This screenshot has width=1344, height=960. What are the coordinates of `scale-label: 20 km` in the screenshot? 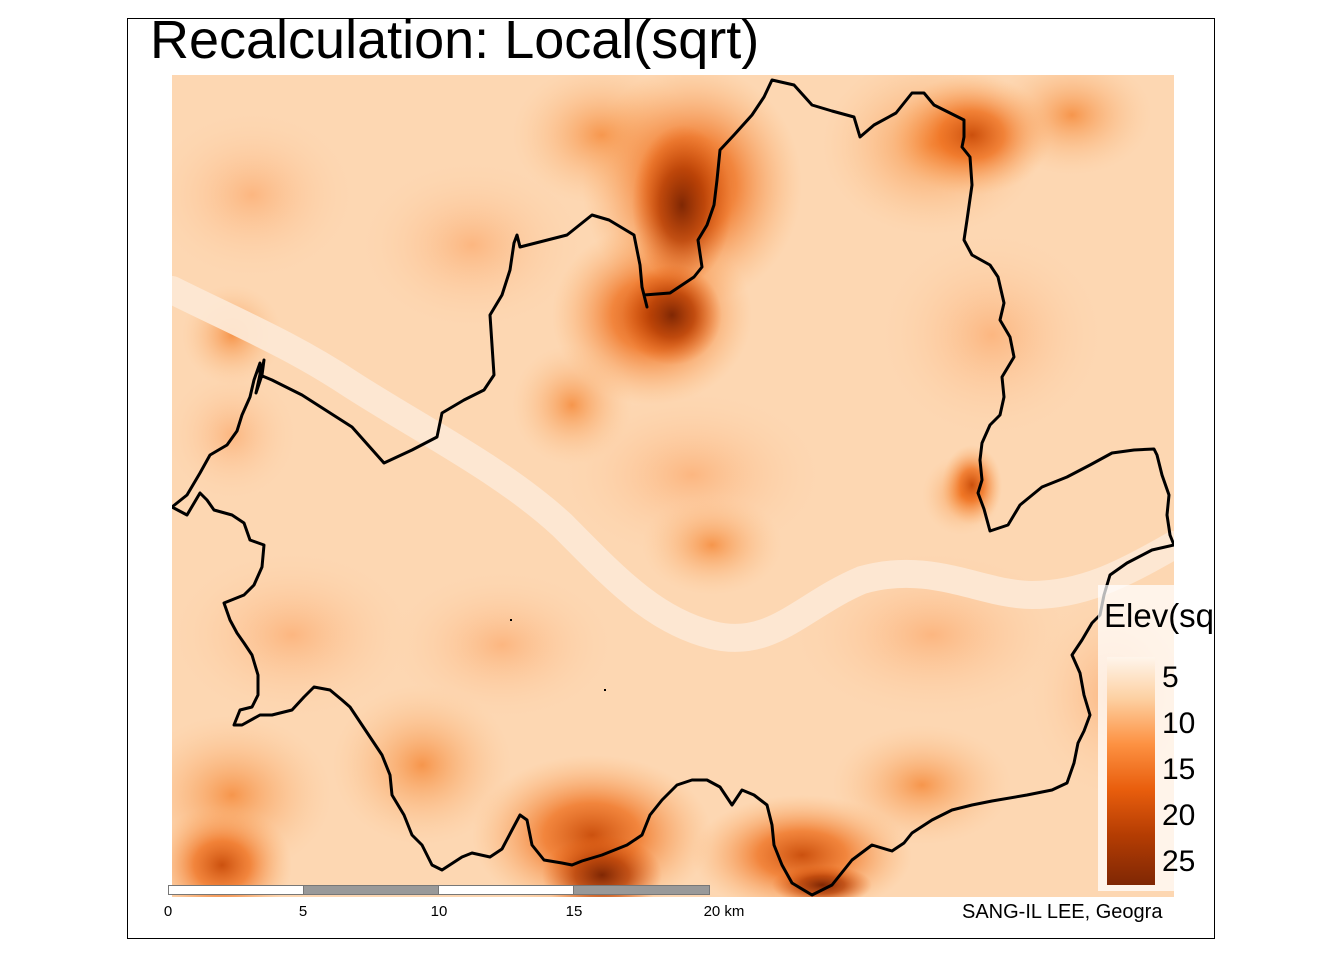 It's located at (724, 911).